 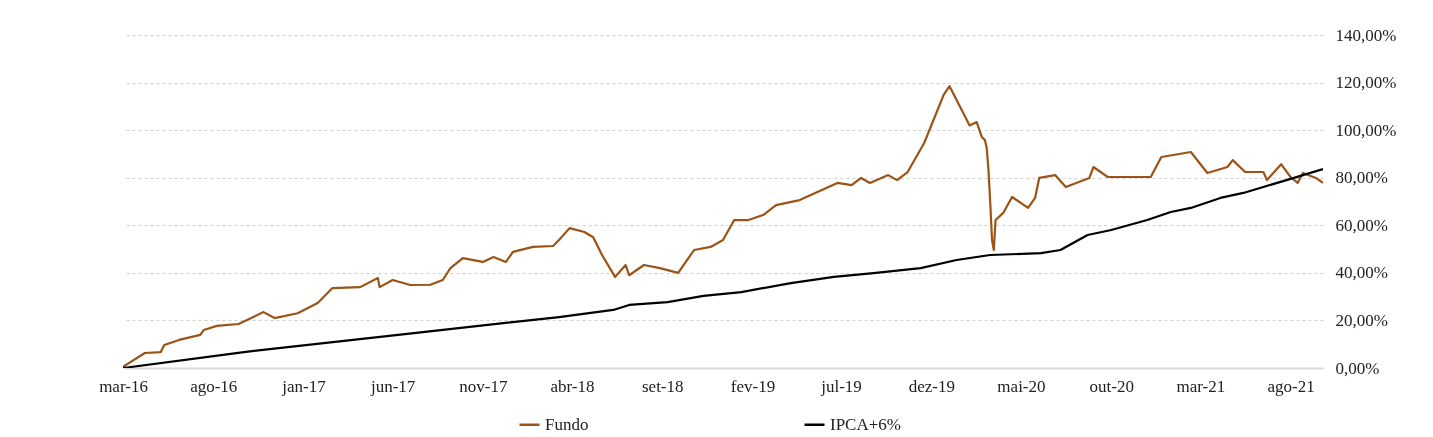 What do you see at coordinates (123, 386) in the screenshot?
I see `x-tick-label: mar-16` at bounding box center [123, 386].